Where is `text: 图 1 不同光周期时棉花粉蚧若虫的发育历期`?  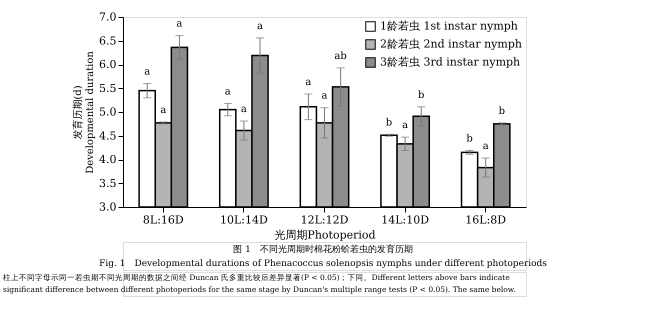
text: 图 1 不同光周期时棉花粉蚧若虫的发育历期 is located at coordinates (323, 249).